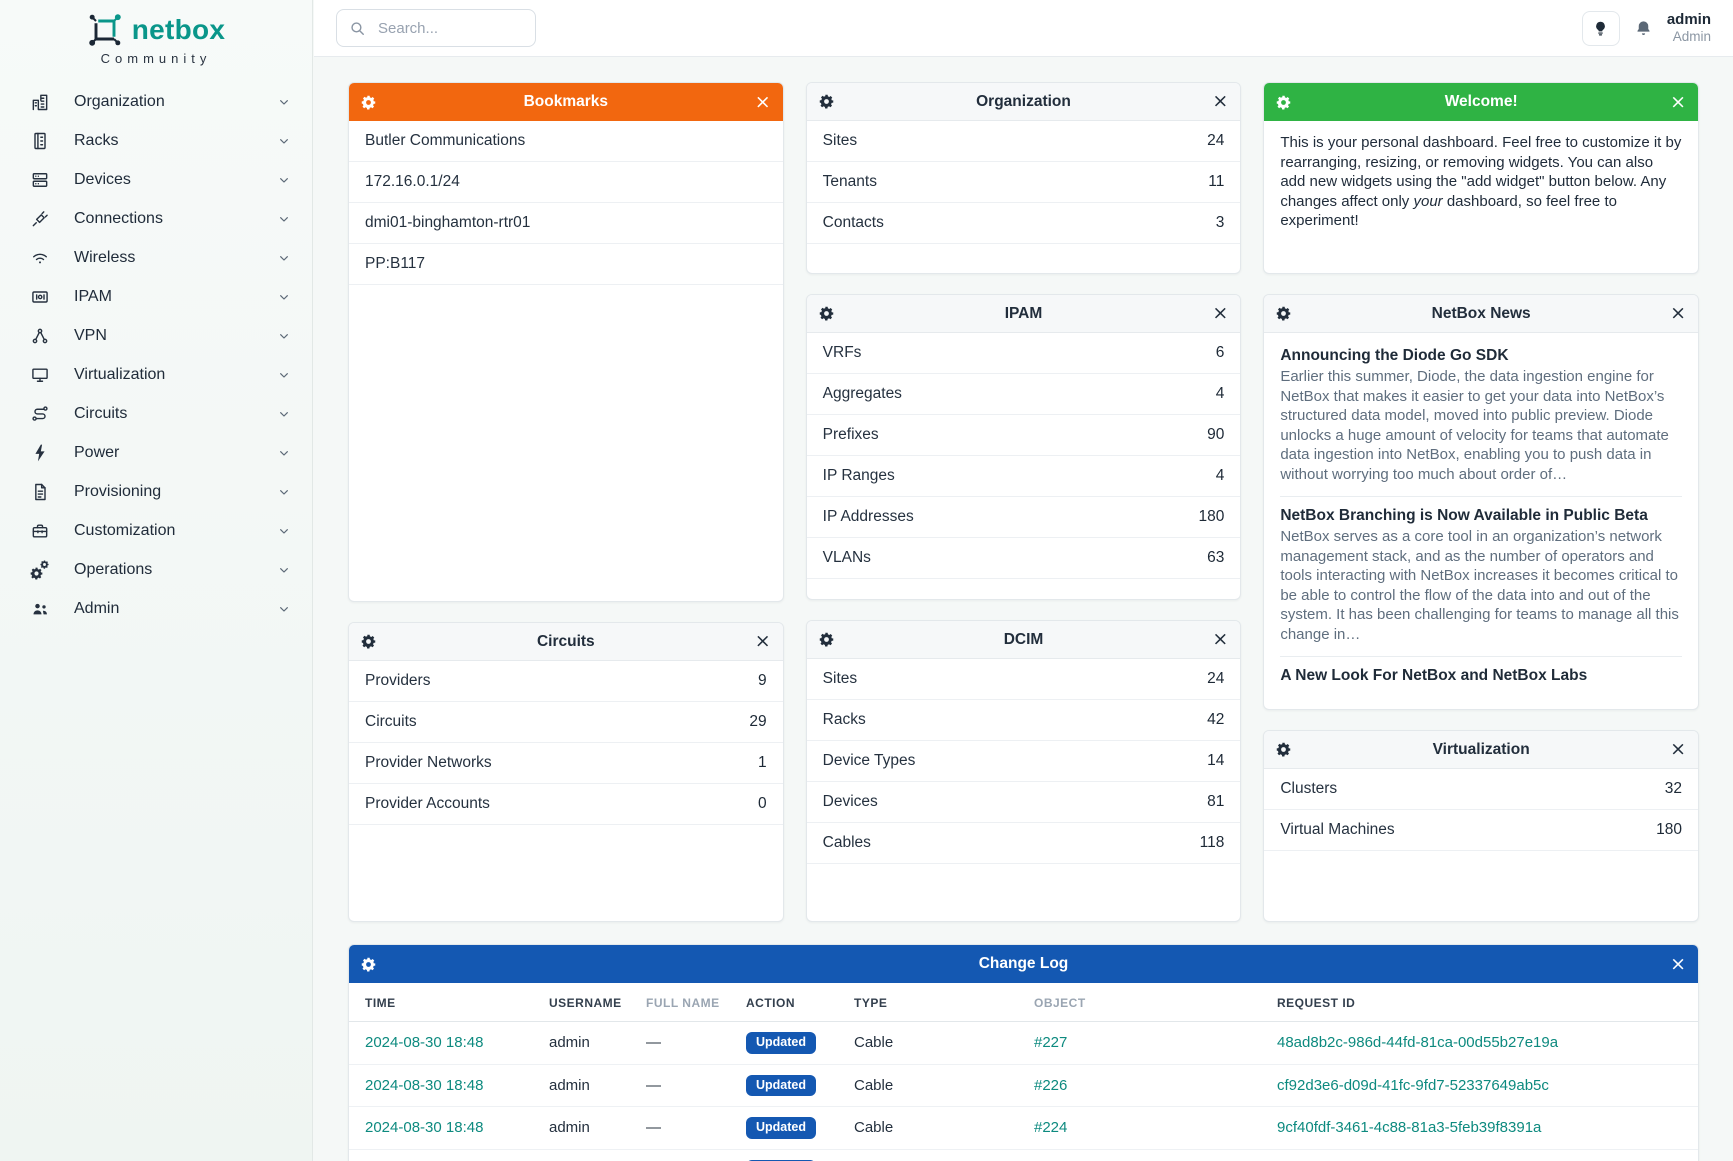 This screenshot has height=1161, width=1733. I want to click on stat-value: 81, so click(1216, 801).